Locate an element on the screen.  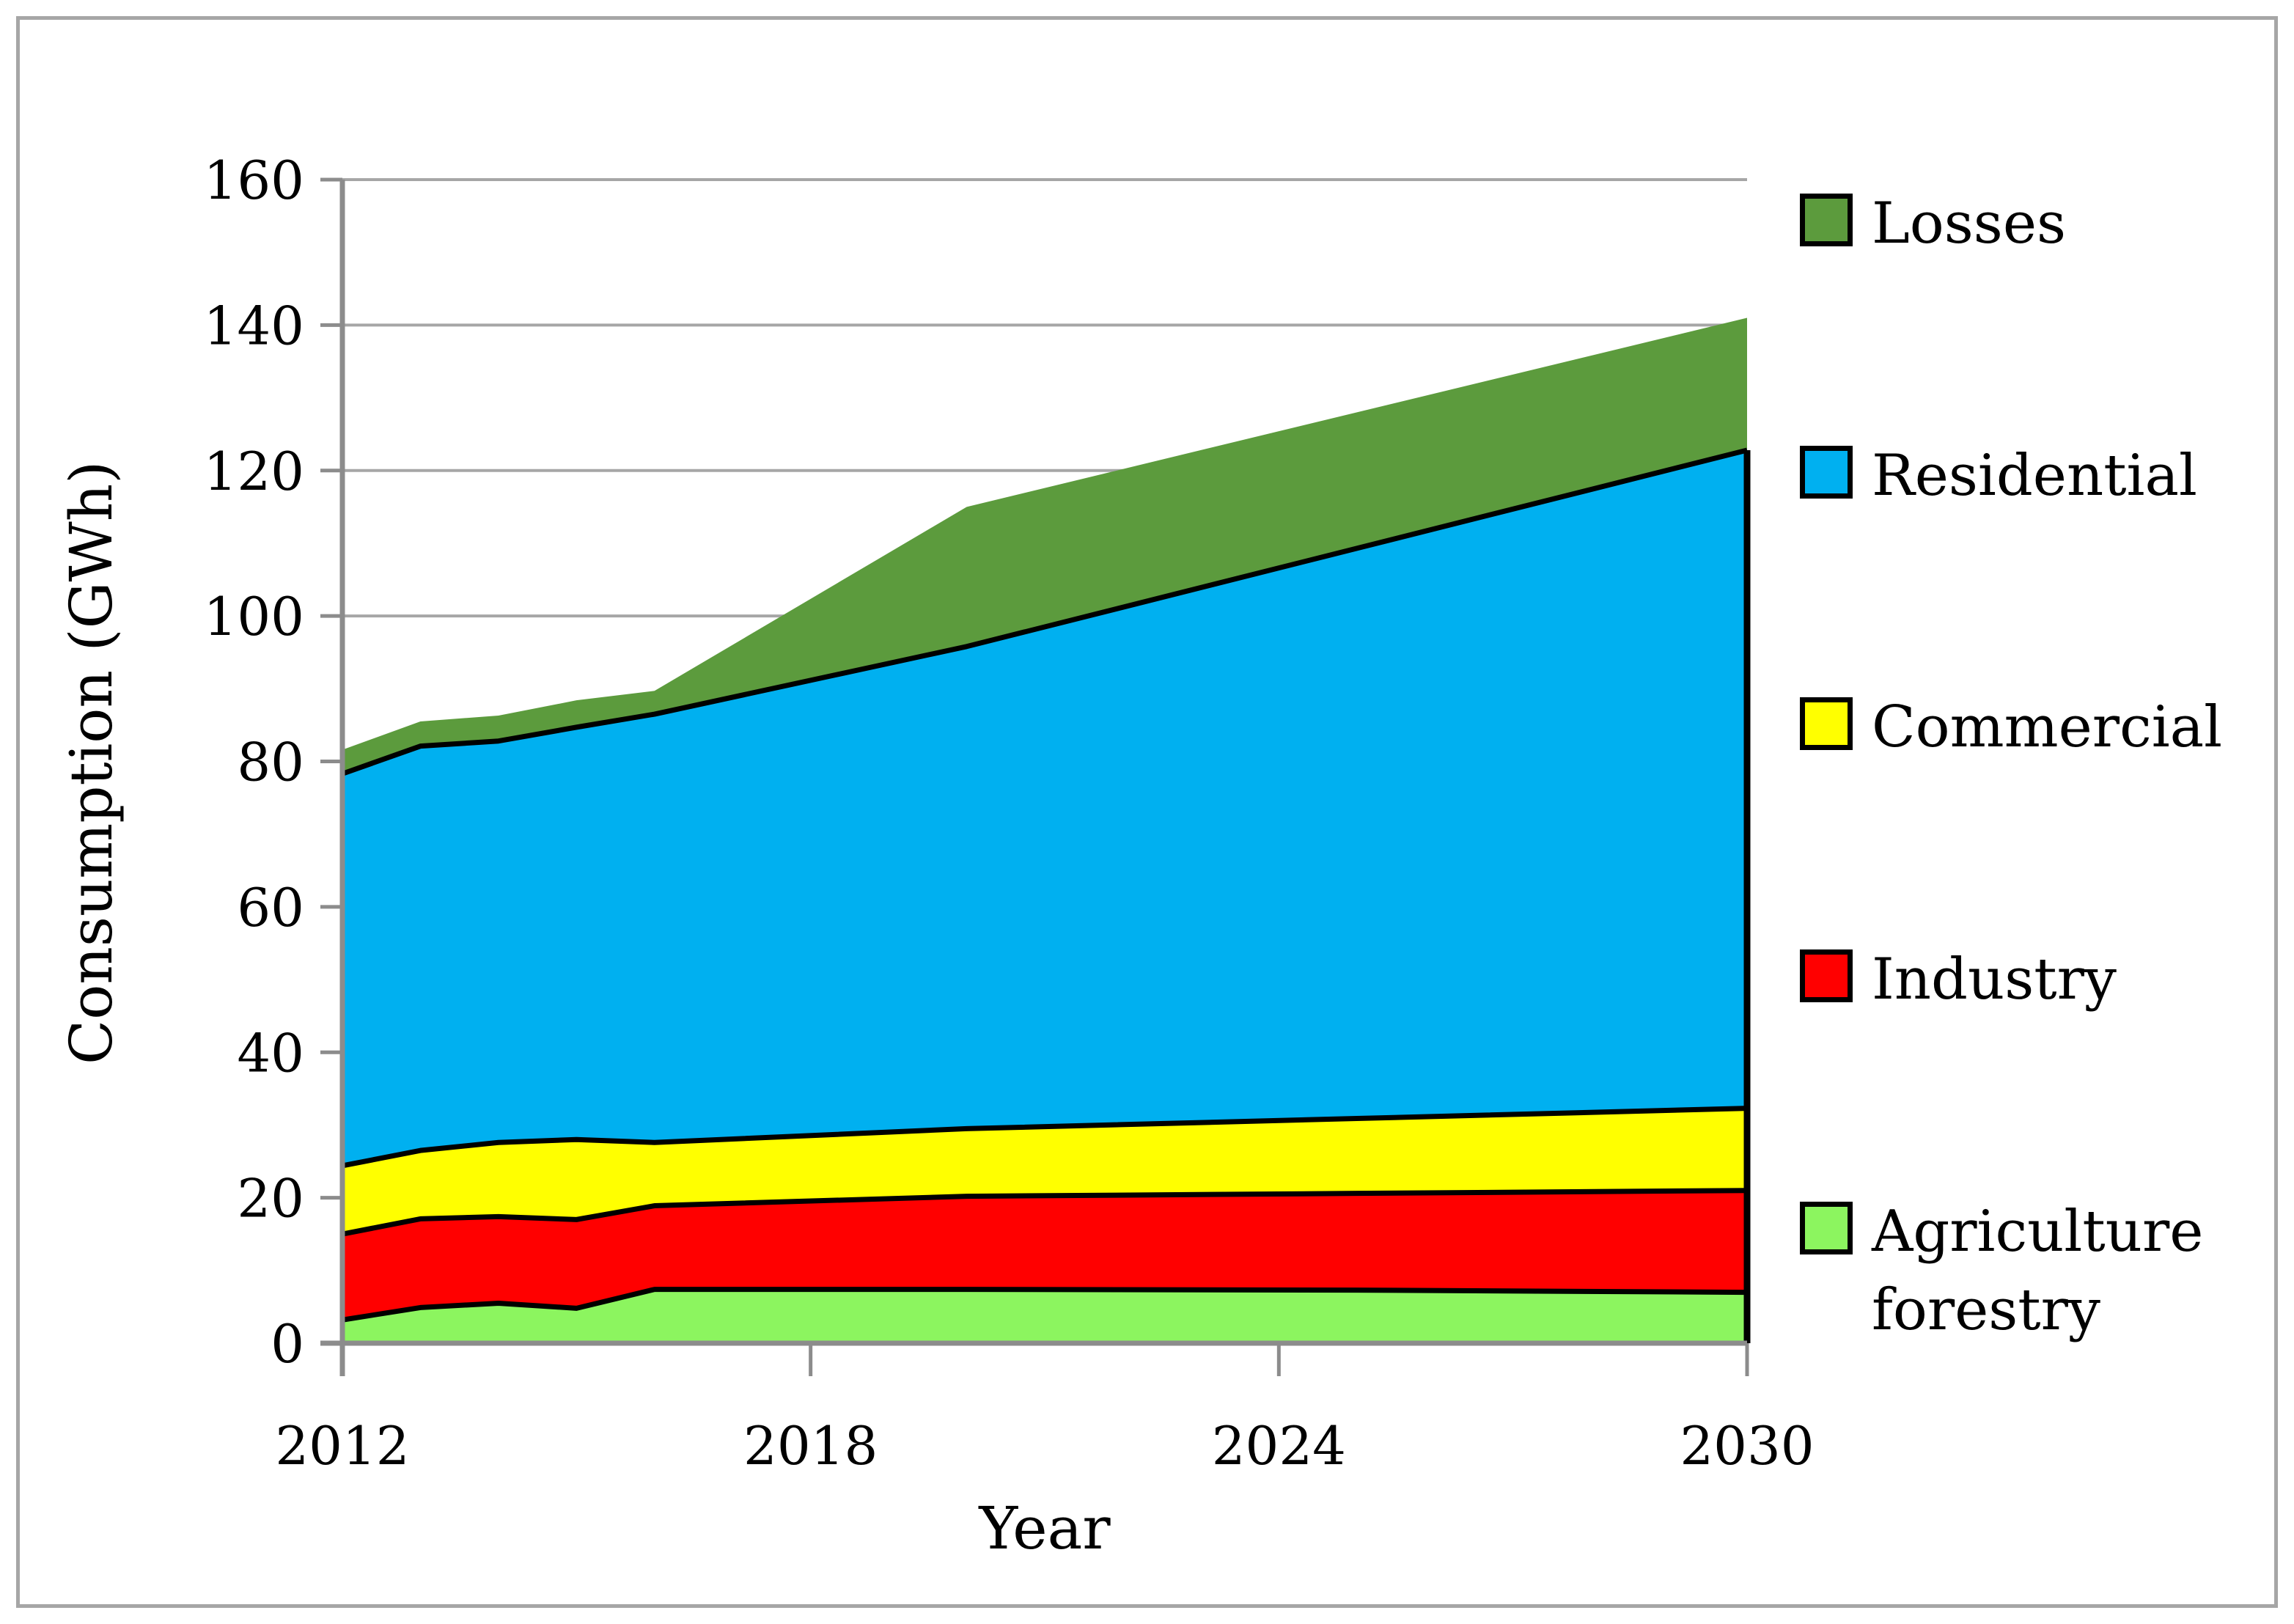
y-tick-label-140: 140 is located at coordinates (254, 325).